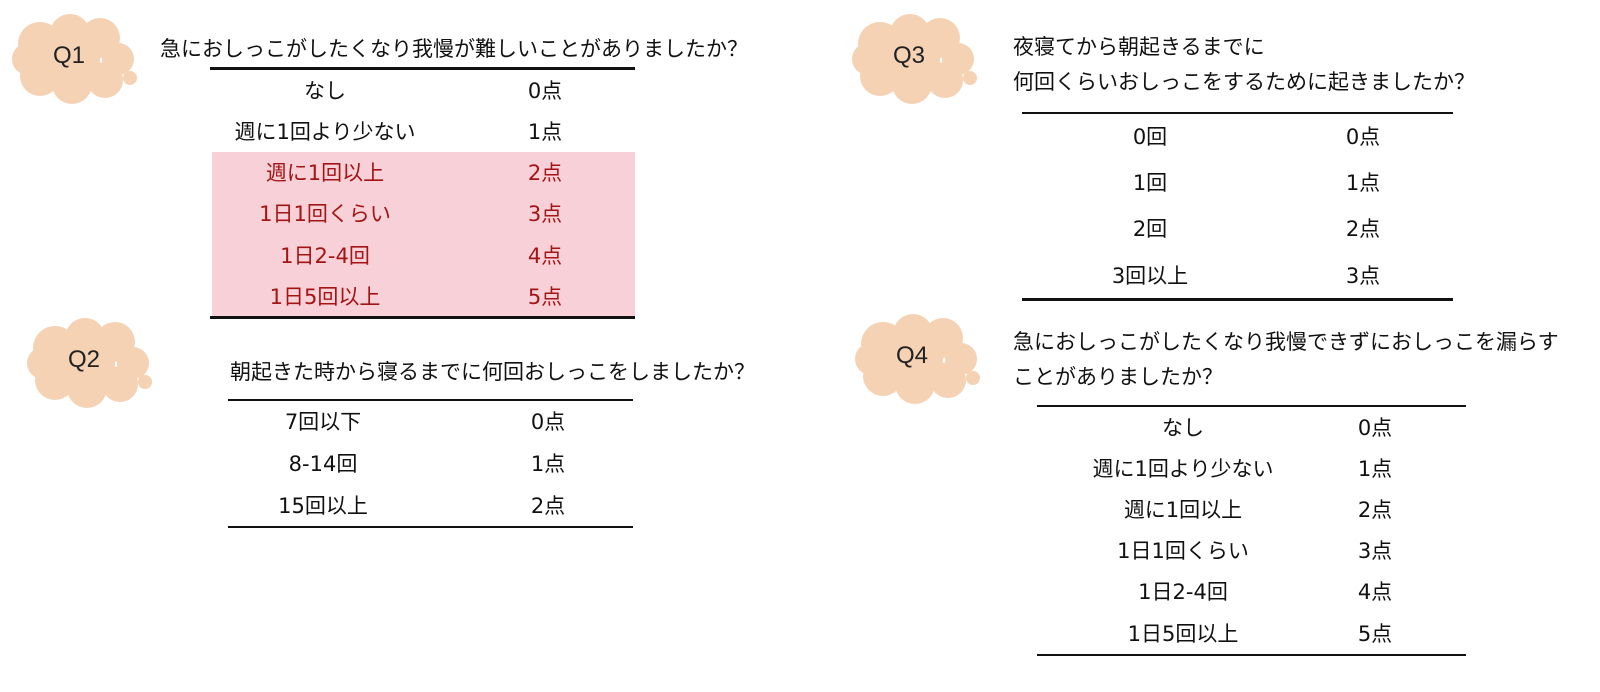  I want to click on q4-question: 急におしっこがしたくなり我慢できずにおしっこを漏らす ことがありましたか？, so click(1286, 360).